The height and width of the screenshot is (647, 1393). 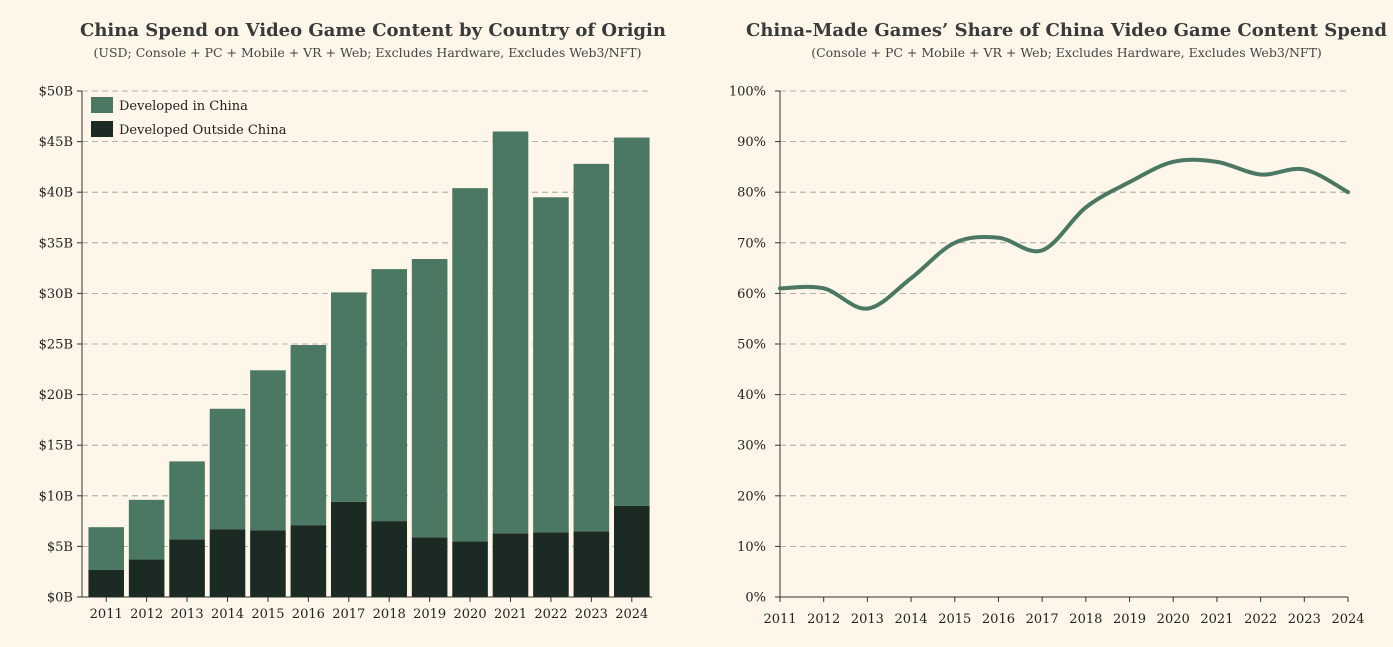 What do you see at coordinates (203, 130) in the screenshot?
I see `legend-label: Developed Outside China` at bounding box center [203, 130].